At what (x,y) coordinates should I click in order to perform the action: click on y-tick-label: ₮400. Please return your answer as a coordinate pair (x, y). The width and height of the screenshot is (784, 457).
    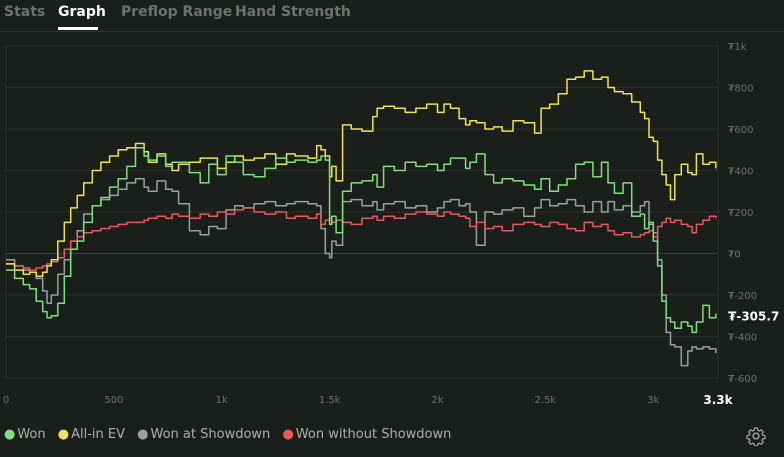
    Looking at the image, I should click on (740, 172).